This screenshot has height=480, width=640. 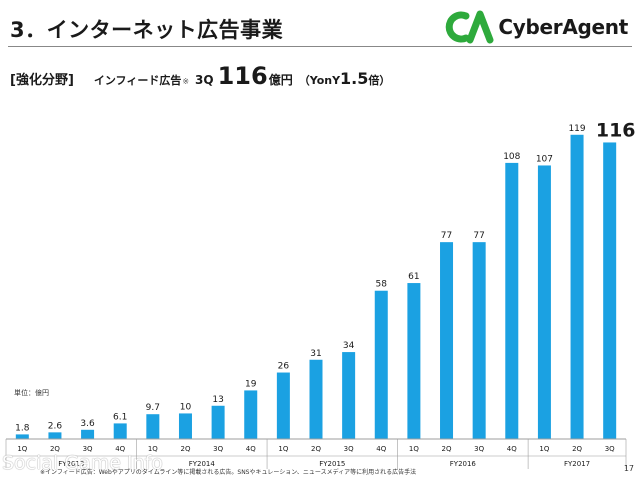 I want to click on page-title: 3．インターネット広告事業, so click(x=147, y=30).